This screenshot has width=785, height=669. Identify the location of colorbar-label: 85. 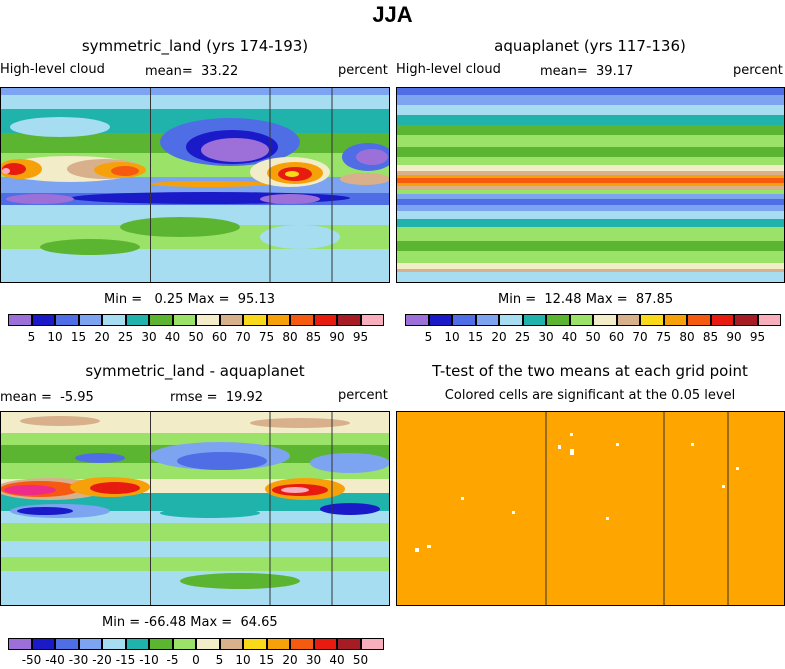
(313, 337).